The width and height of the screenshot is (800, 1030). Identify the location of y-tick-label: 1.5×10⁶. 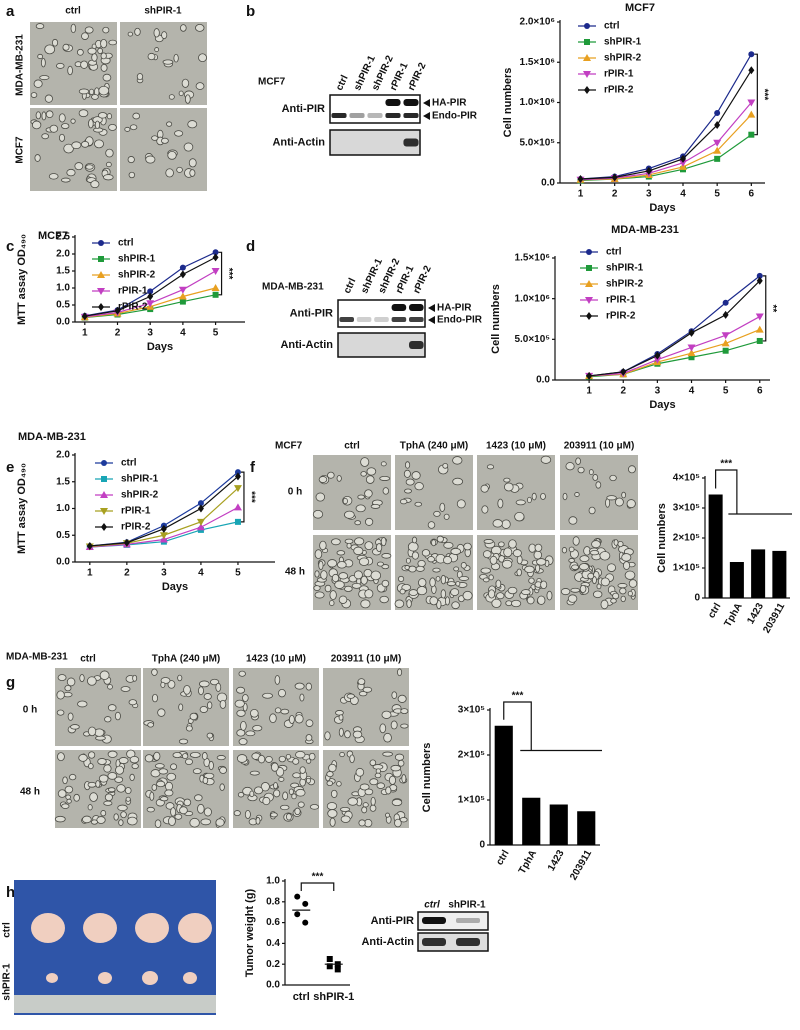
(532, 258).